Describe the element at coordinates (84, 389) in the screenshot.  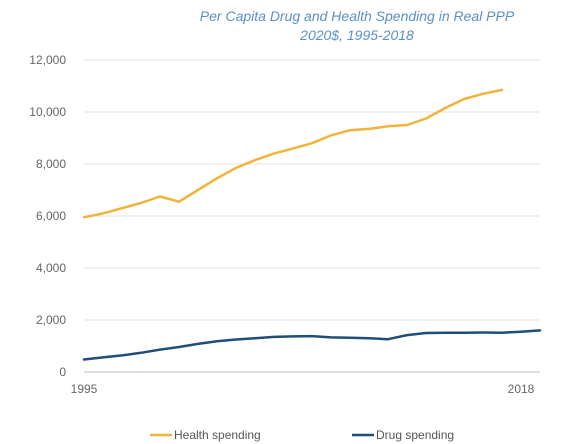
I see `x-tick-label: 1995` at that location.